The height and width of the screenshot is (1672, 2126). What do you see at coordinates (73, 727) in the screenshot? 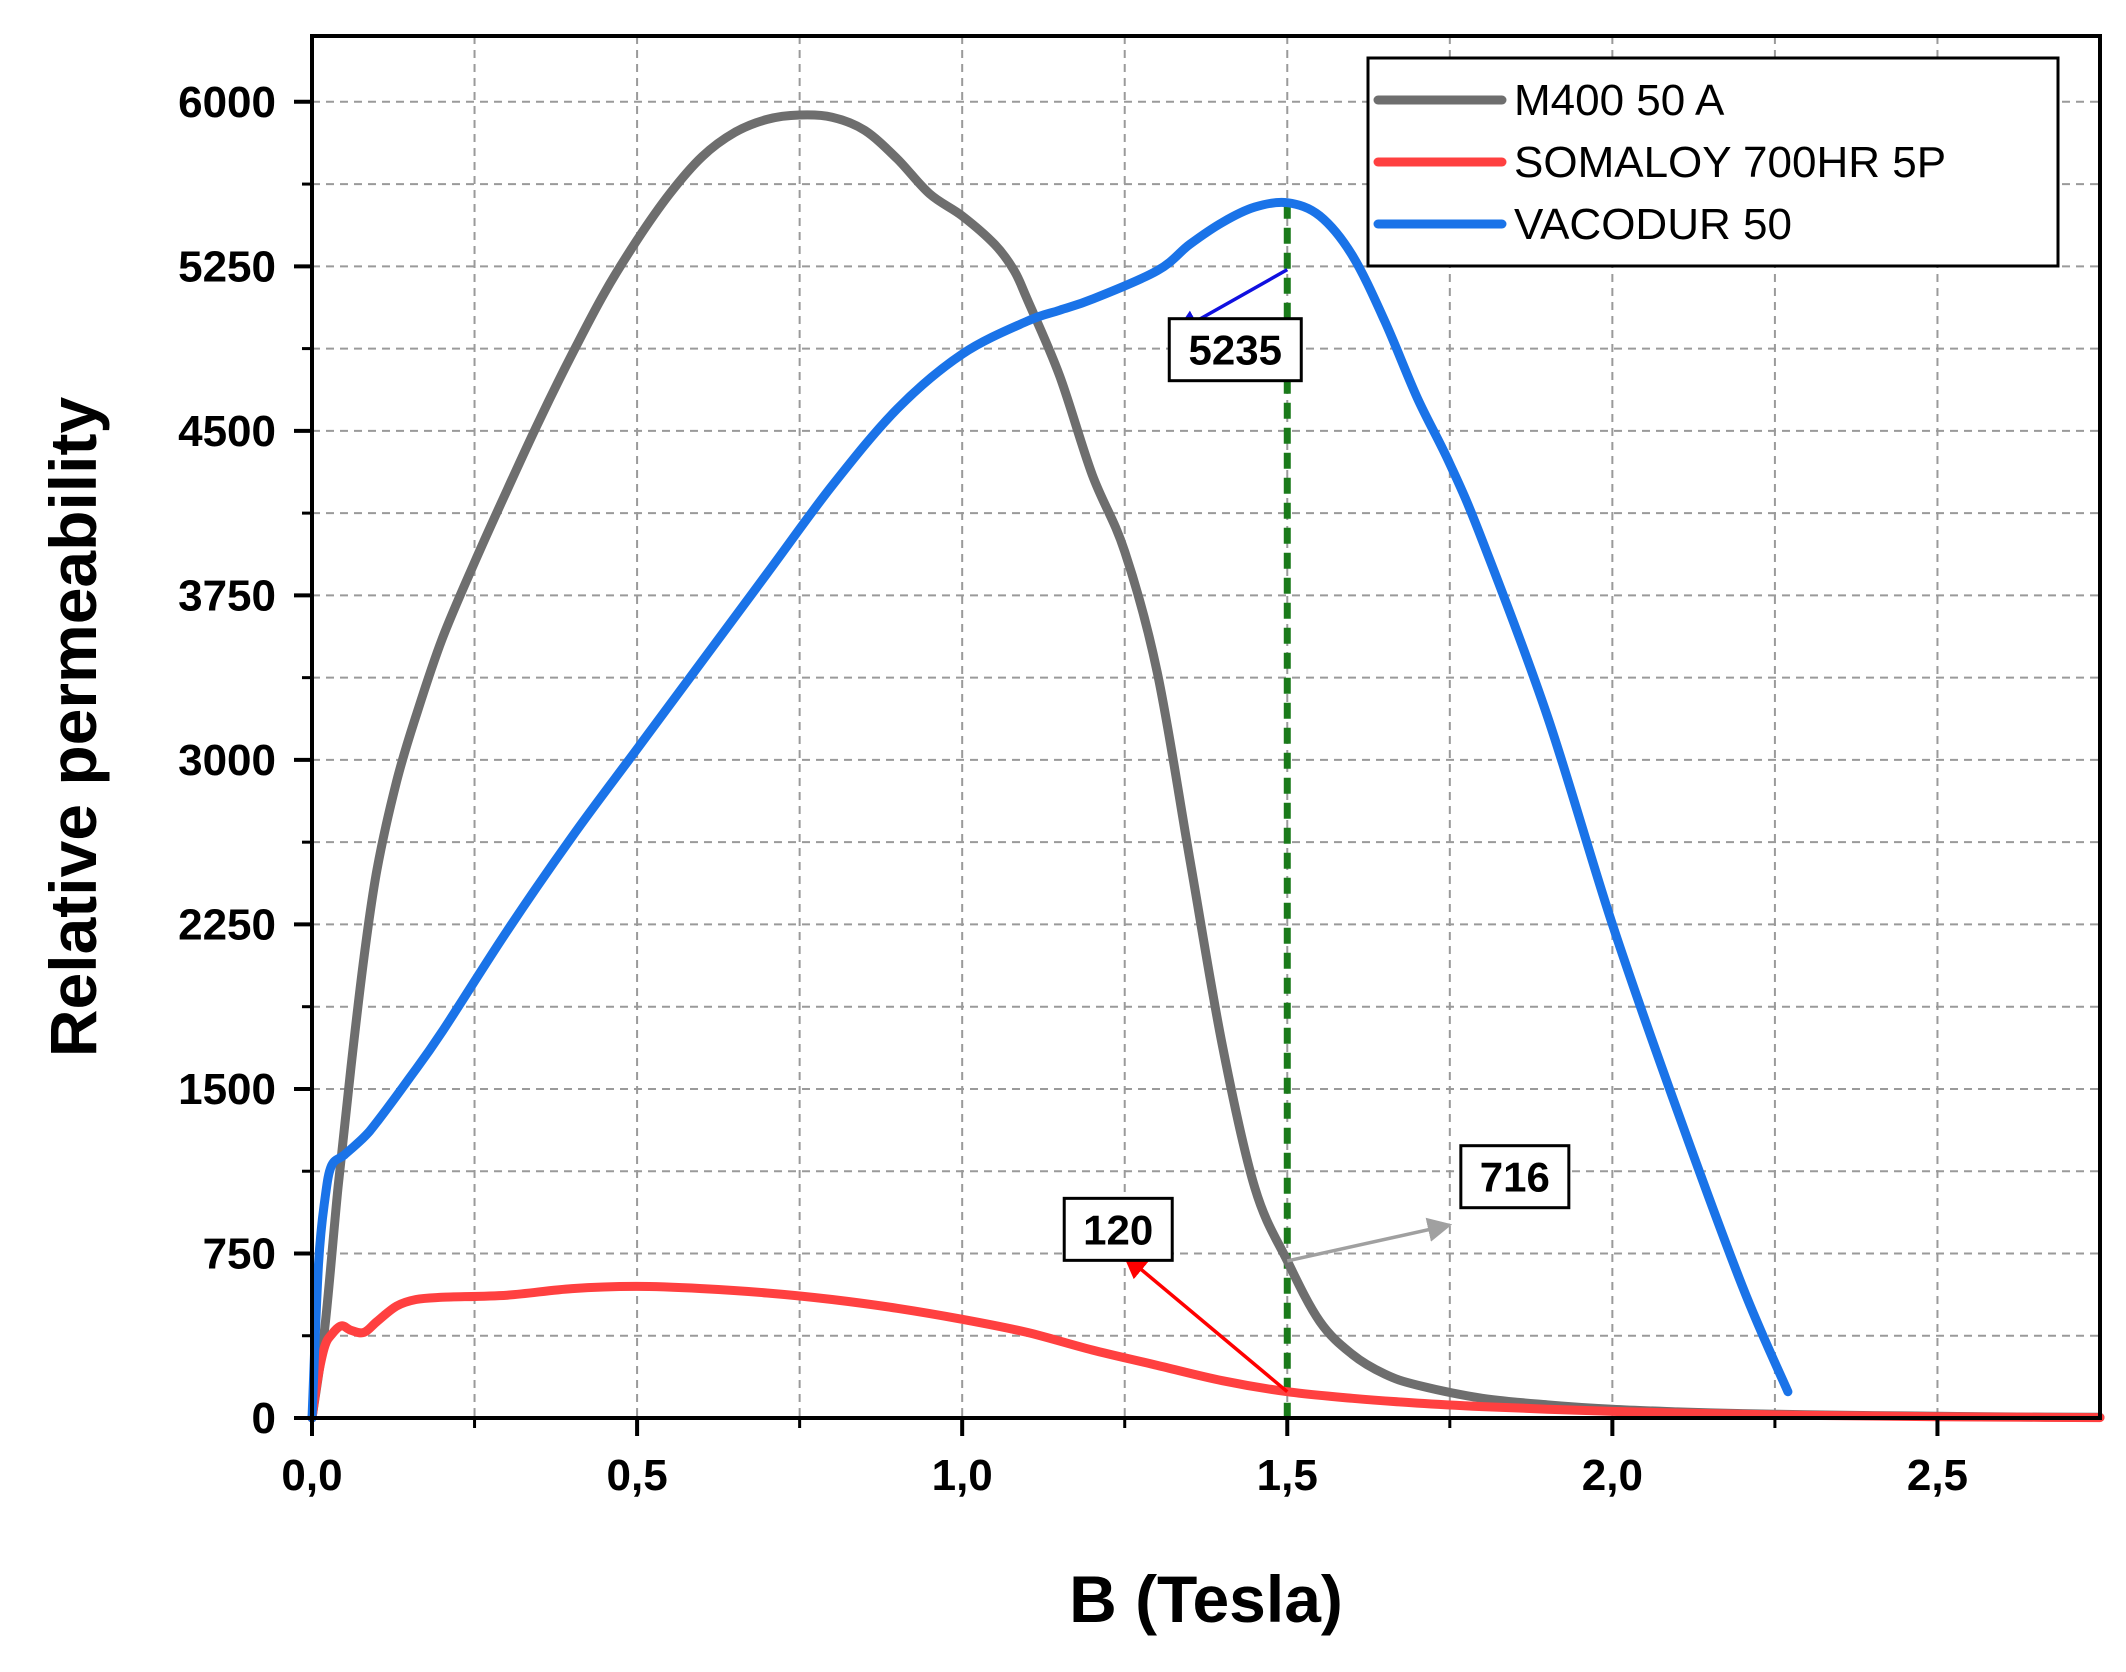
I see `y-axis-title: Relative permeability` at bounding box center [73, 727].